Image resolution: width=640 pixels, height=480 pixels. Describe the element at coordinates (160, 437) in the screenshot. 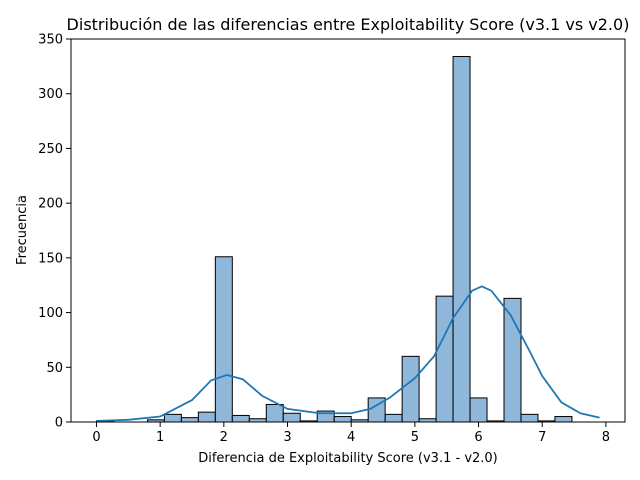

I see `x-tick-label: 1` at that location.